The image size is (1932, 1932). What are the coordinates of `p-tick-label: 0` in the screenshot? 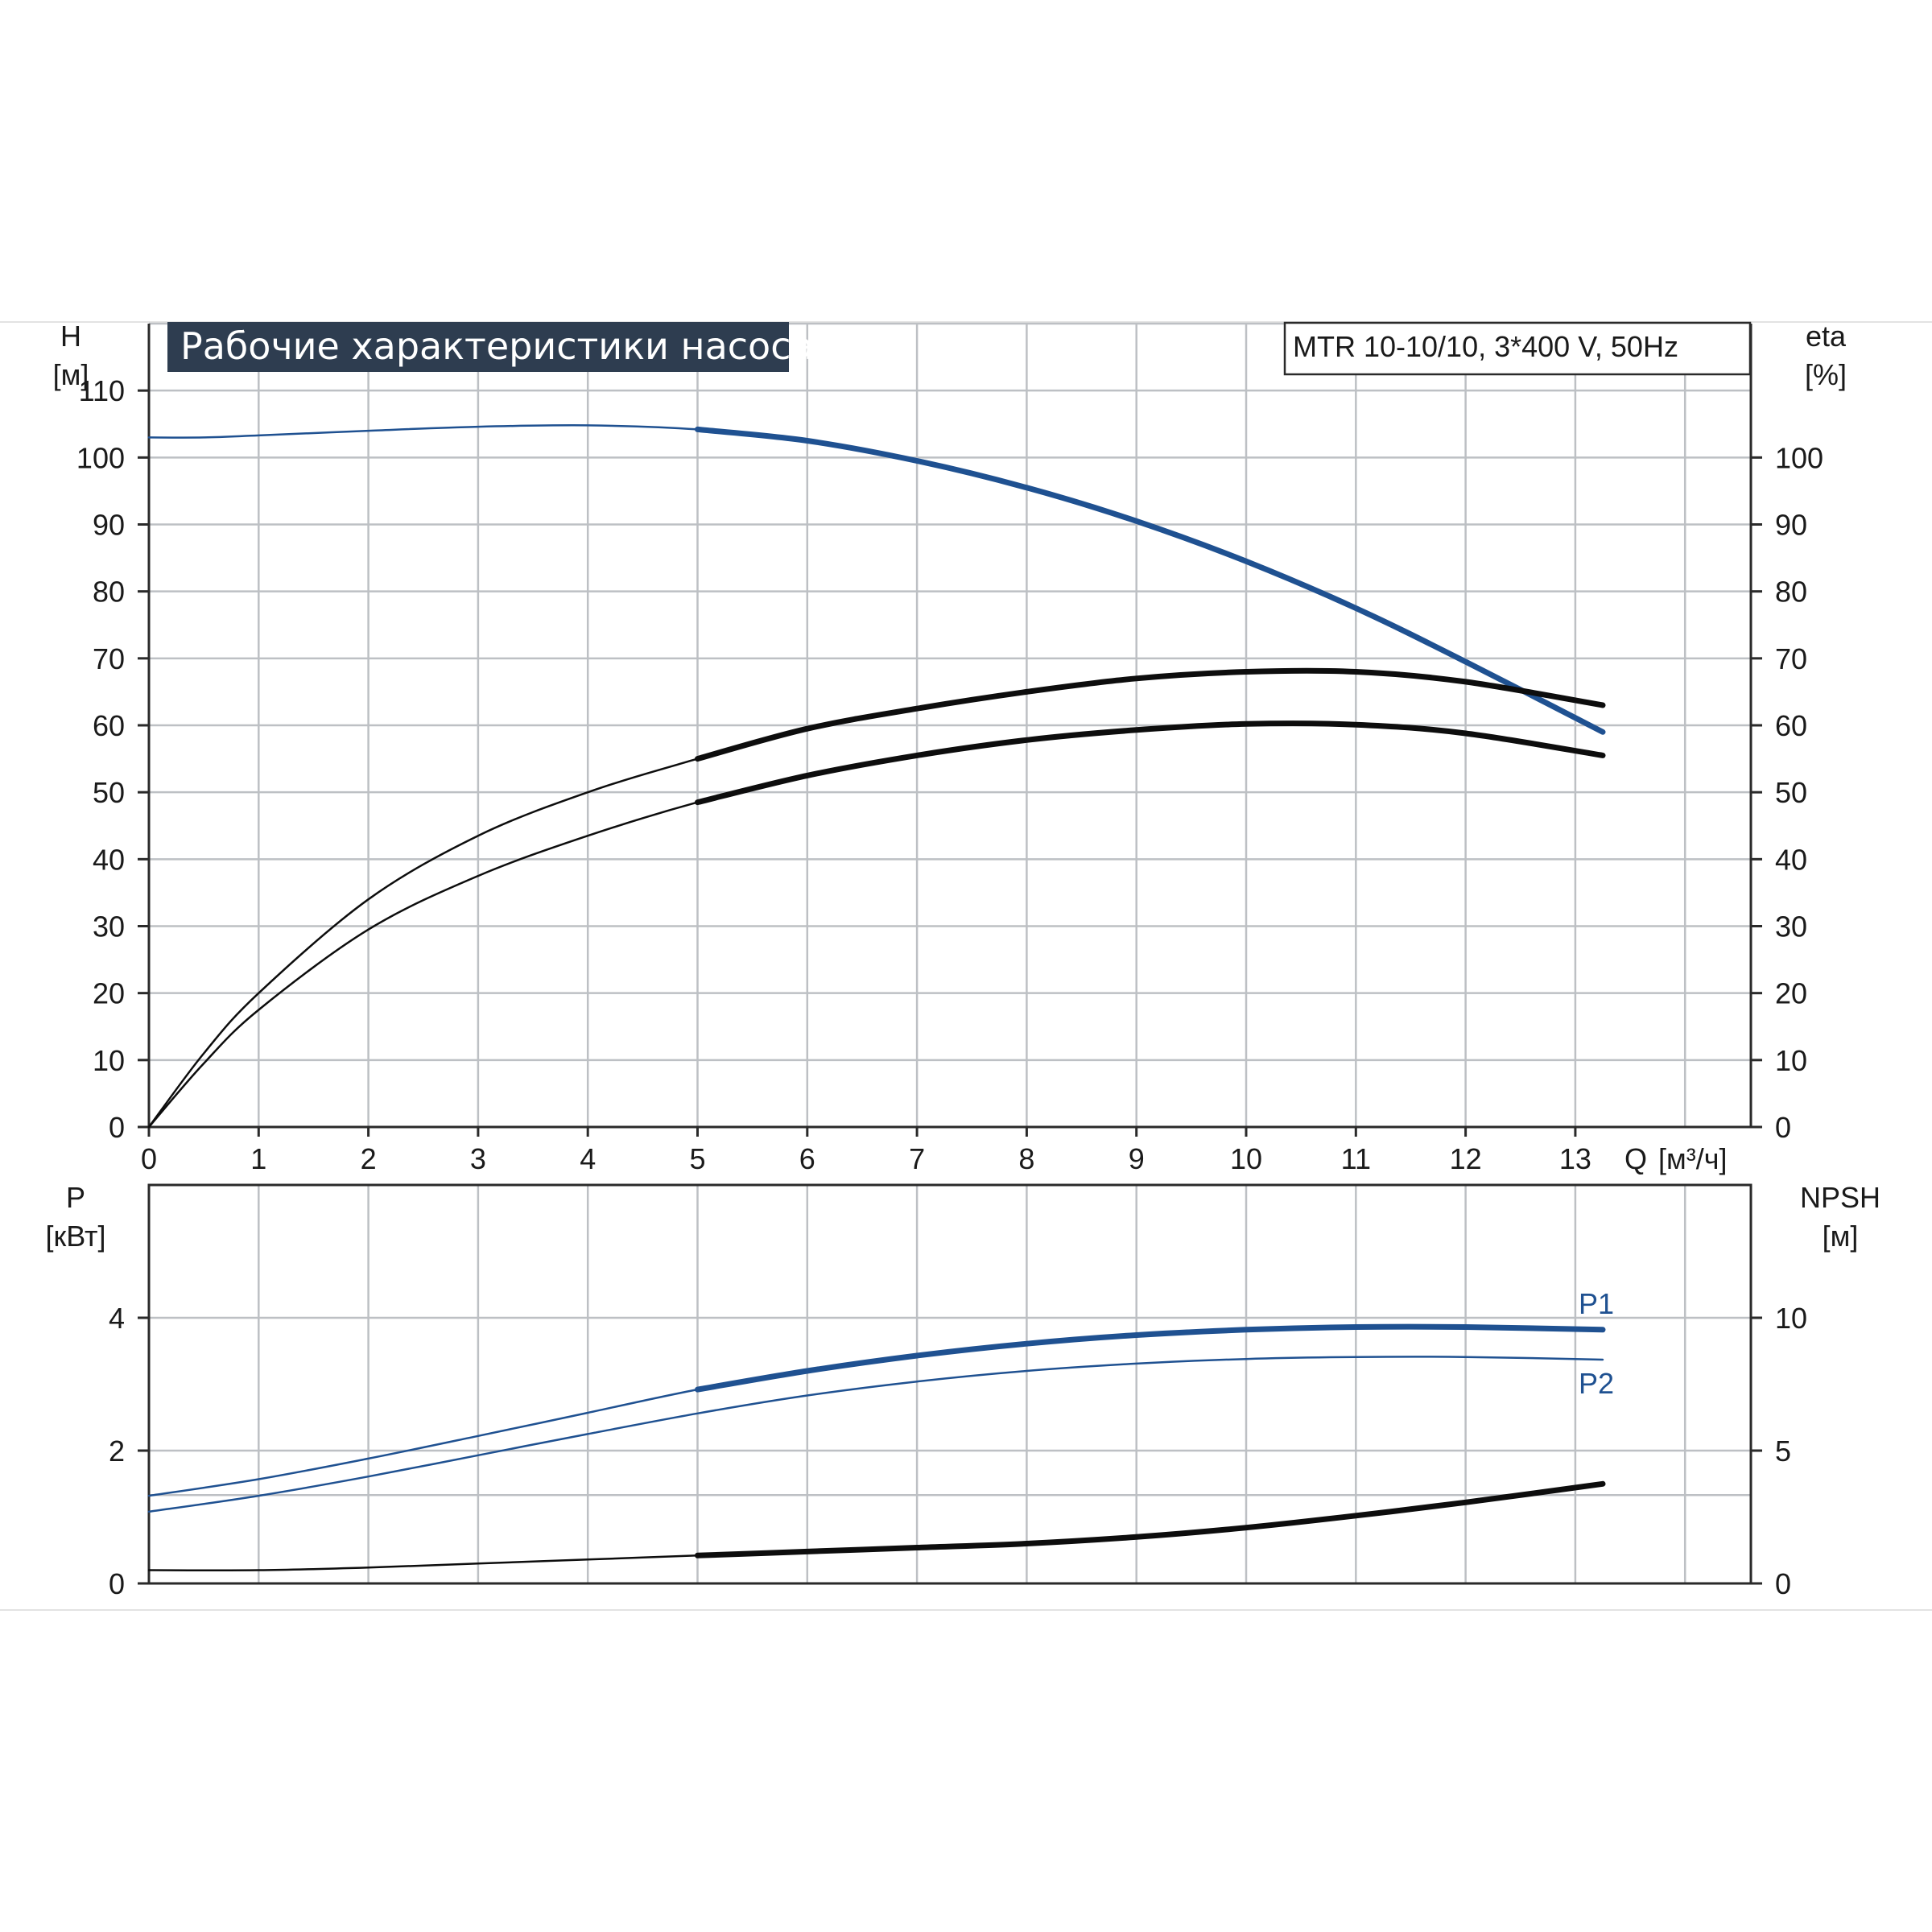 It's located at (117, 1583).